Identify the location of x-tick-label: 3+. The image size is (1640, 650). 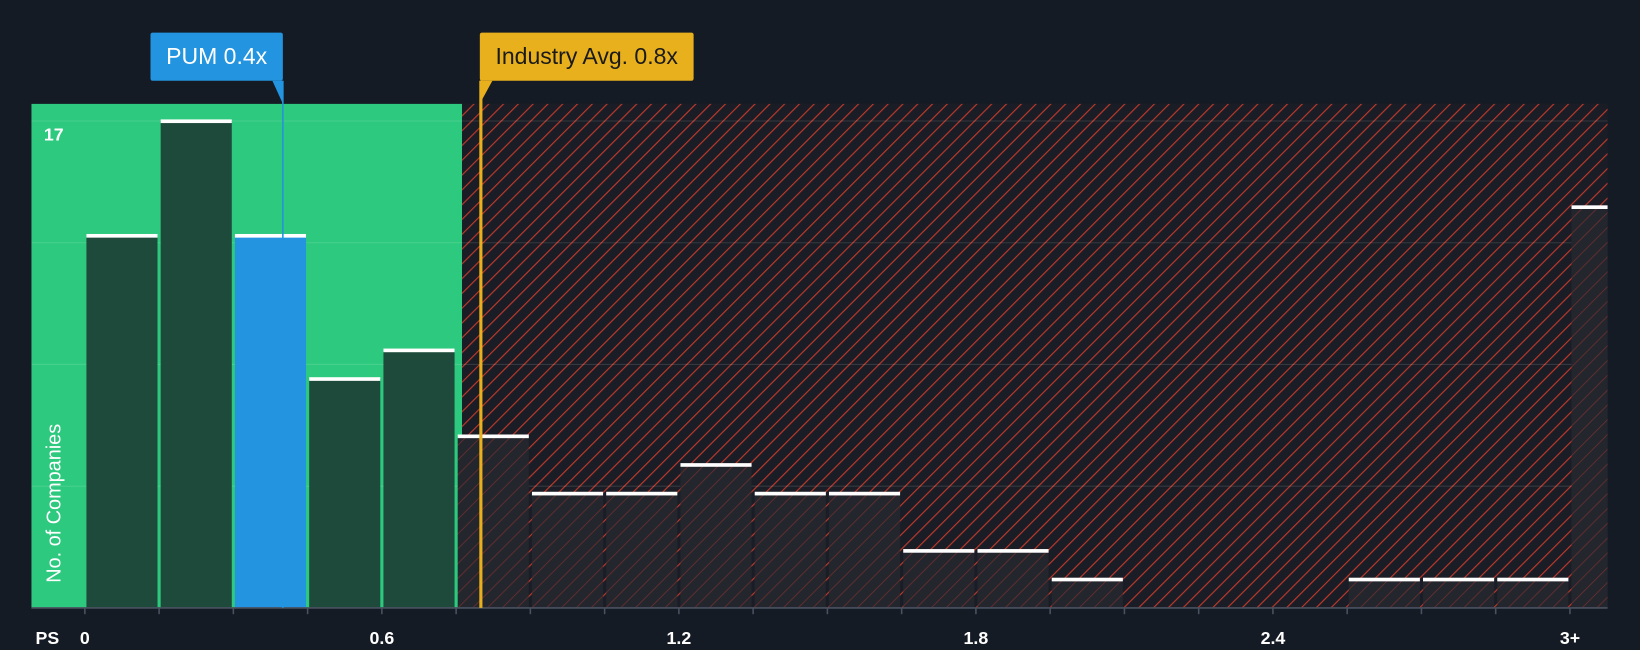
(1570, 638).